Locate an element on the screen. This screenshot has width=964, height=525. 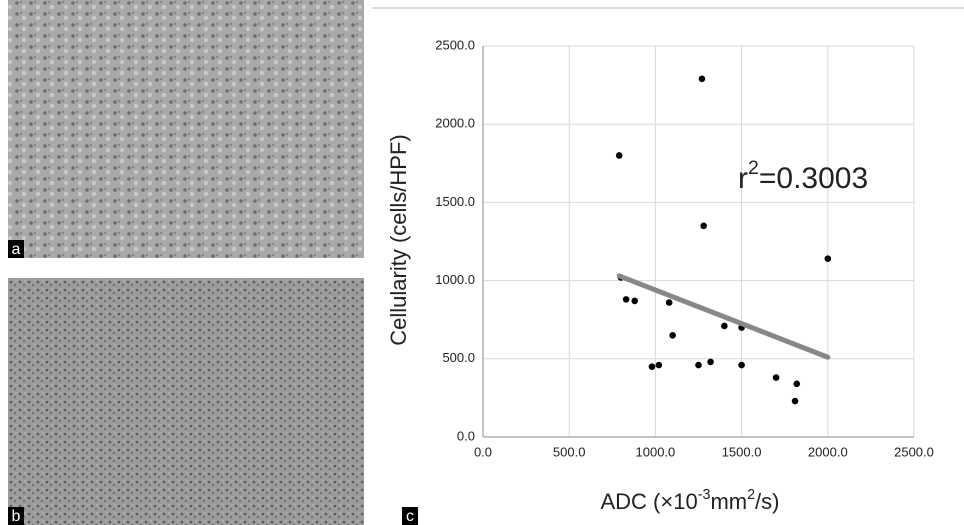
x-axis-title-part: ADC (×10 is located at coordinates (649, 501).